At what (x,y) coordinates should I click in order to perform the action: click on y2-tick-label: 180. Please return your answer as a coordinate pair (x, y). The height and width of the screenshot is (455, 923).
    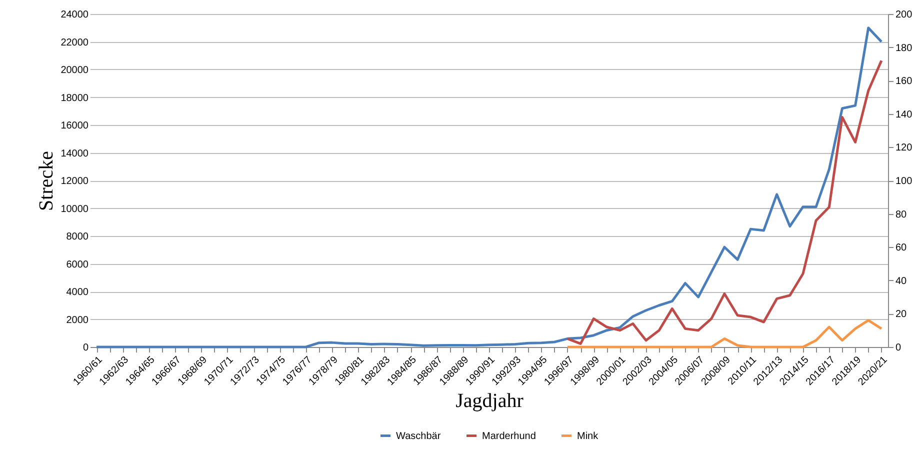
    Looking at the image, I should click on (904, 48).